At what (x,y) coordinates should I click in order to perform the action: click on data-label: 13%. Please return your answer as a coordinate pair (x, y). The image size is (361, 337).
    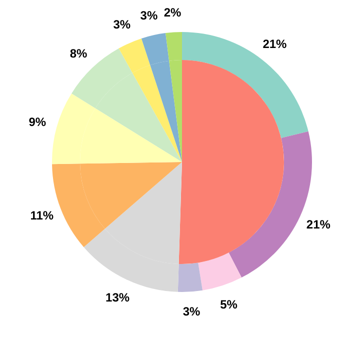
    Looking at the image, I should click on (118, 297).